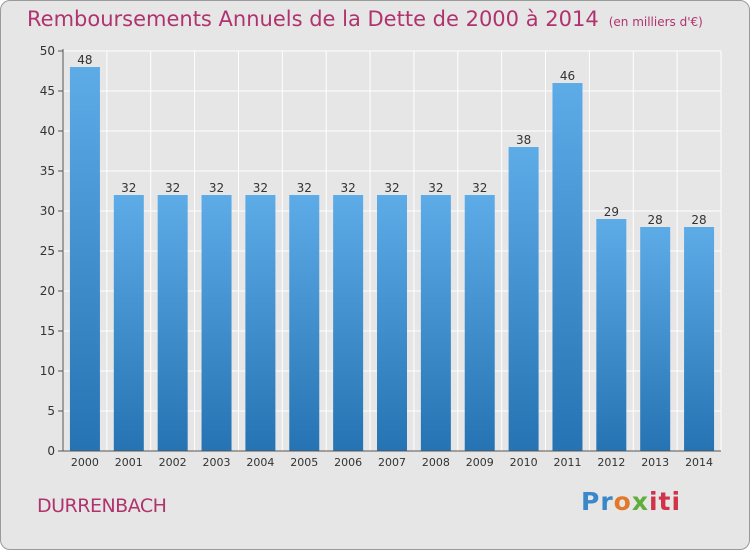  Describe the element at coordinates (84, 60) in the screenshot. I see `data-label: 48` at that location.